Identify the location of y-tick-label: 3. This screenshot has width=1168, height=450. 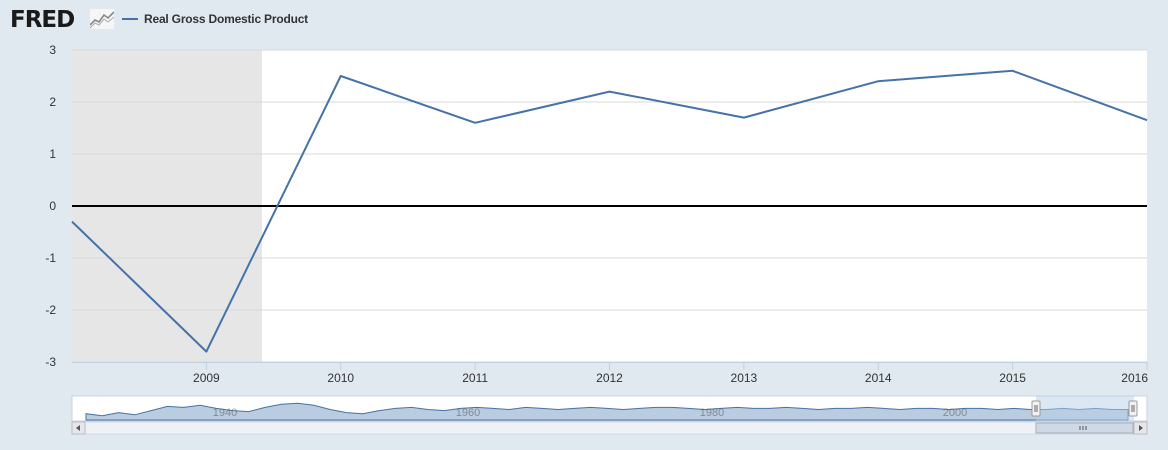
(52, 50).